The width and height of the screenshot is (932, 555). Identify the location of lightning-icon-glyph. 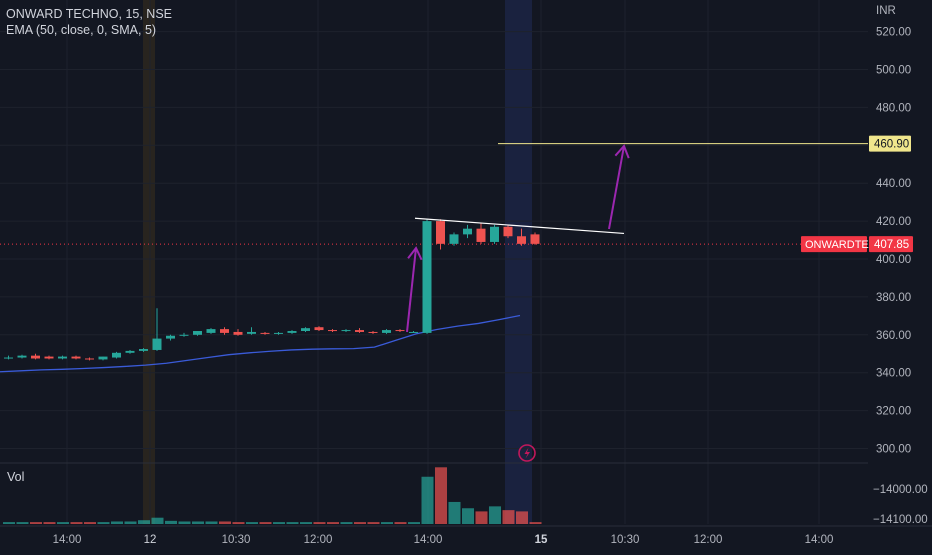
(527, 453).